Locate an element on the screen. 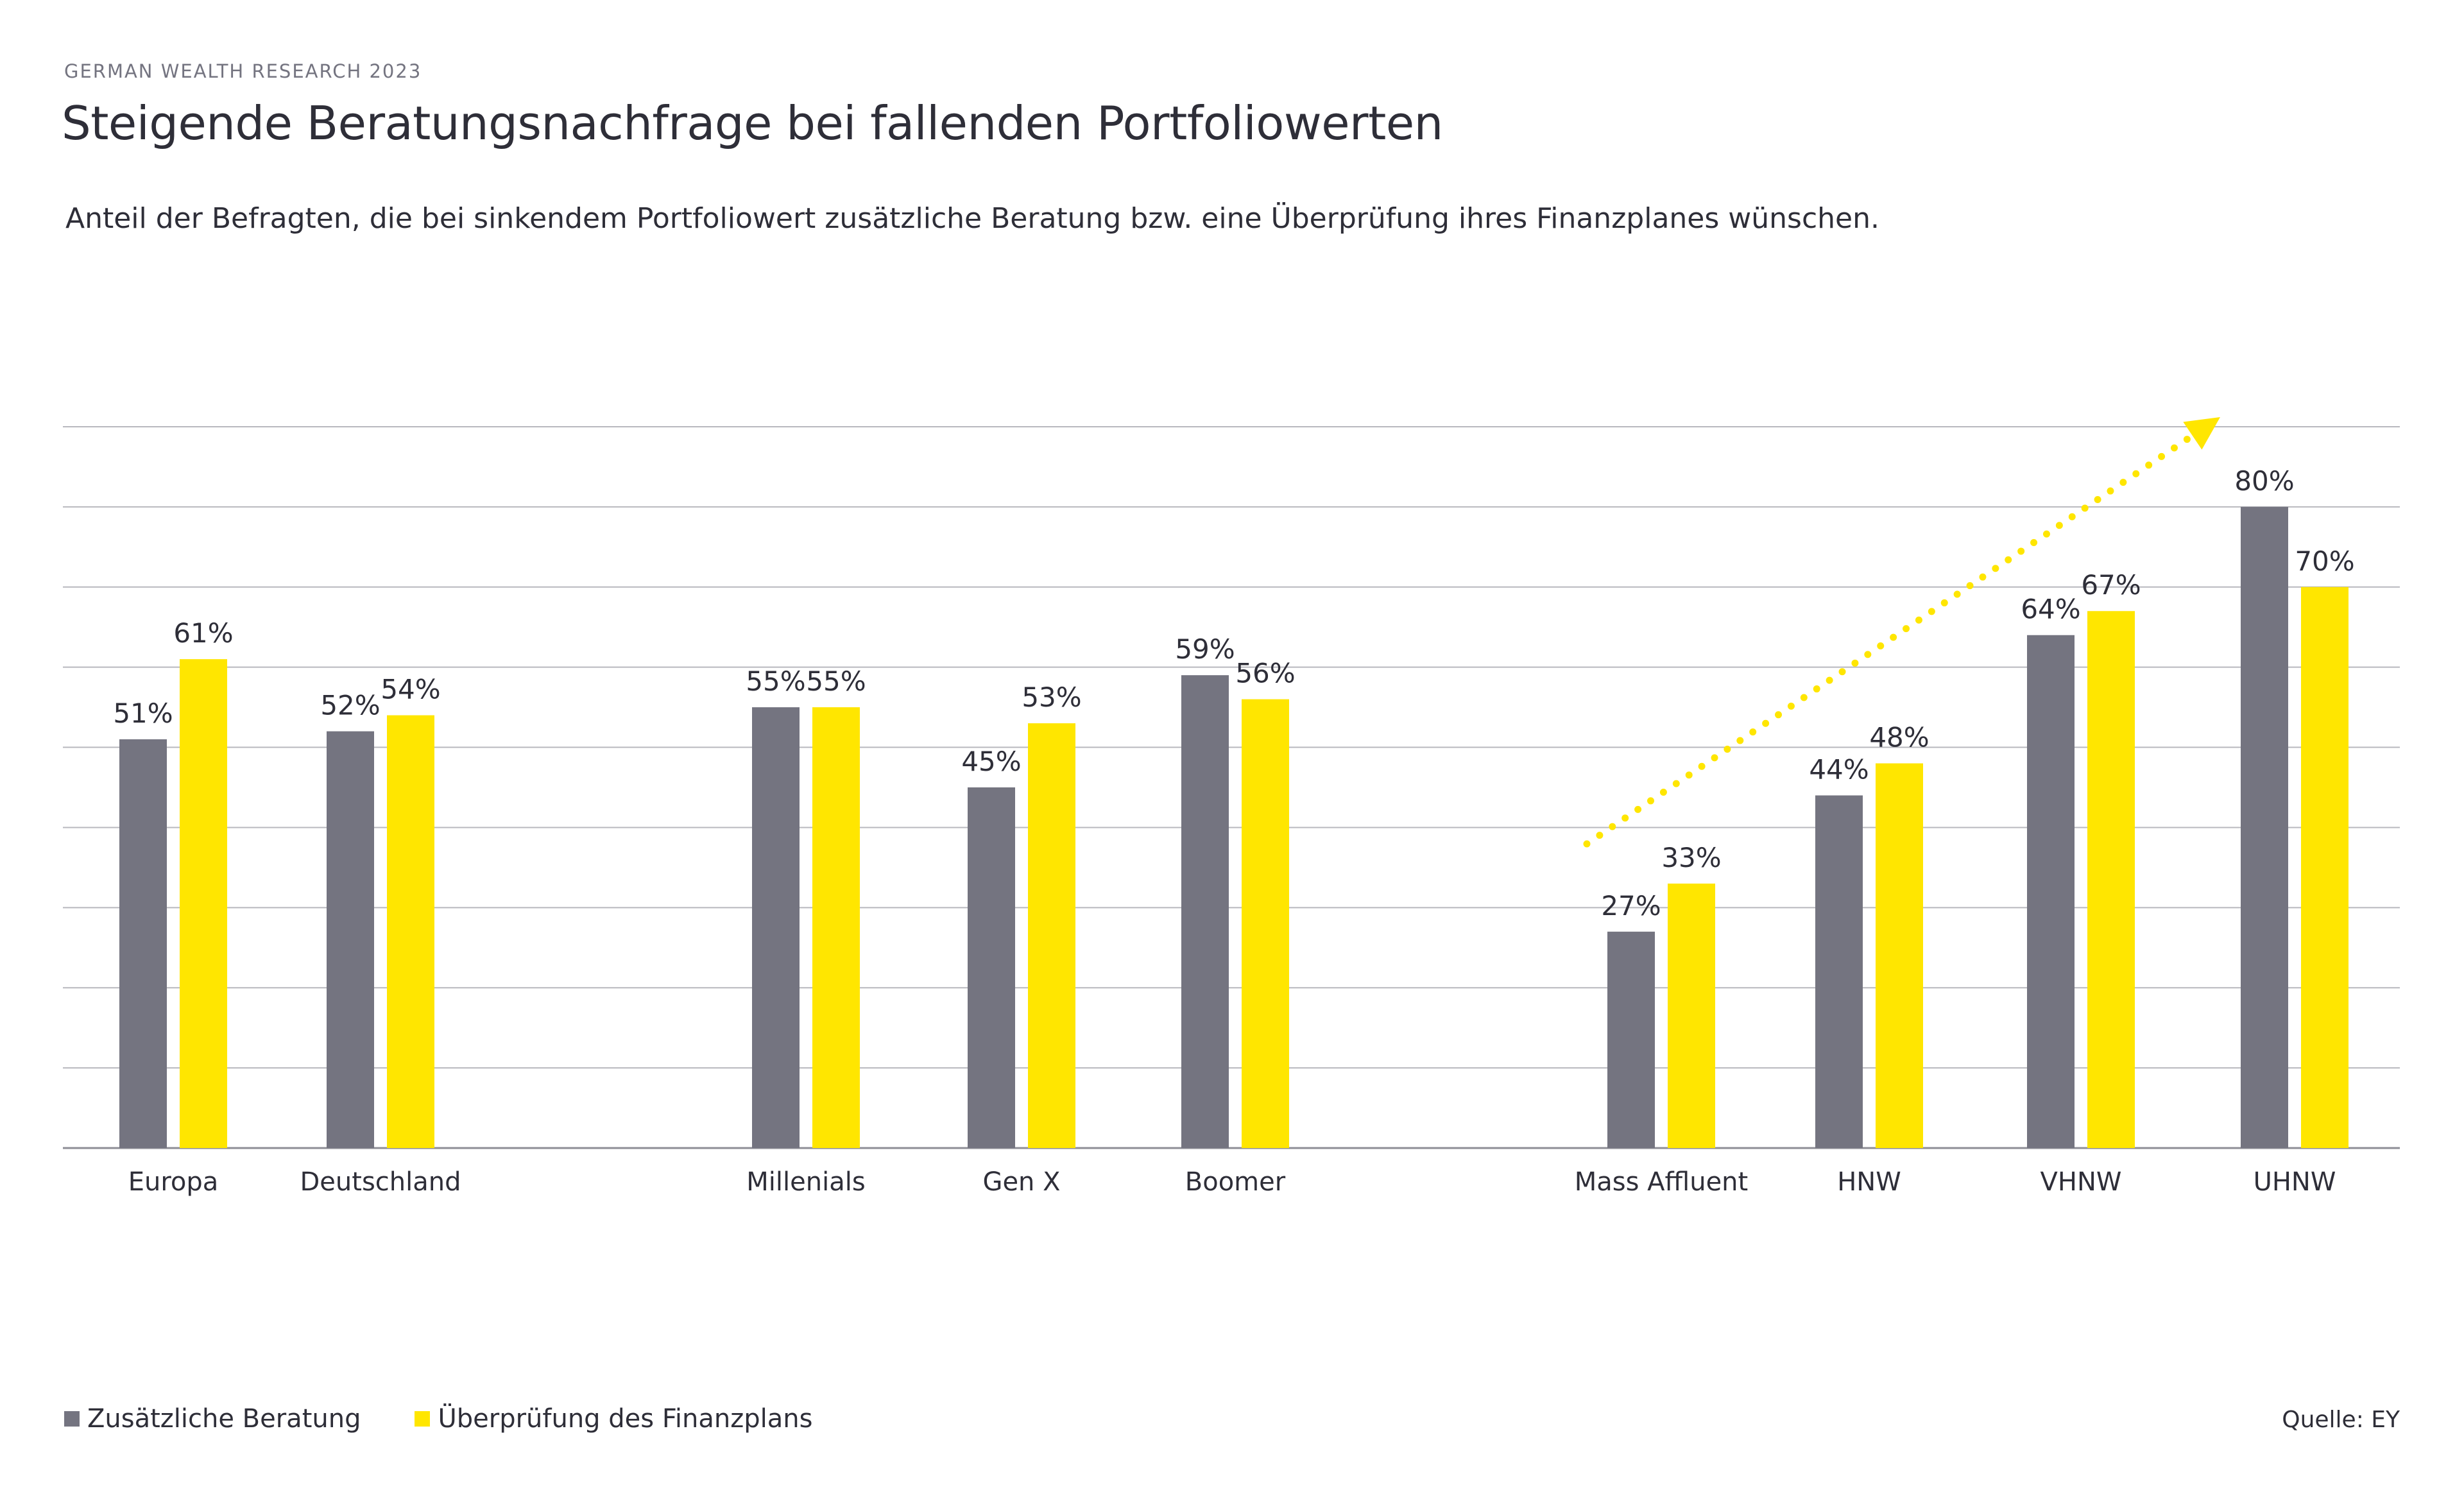 This screenshot has width=2464, height=1492. value-label: 44% is located at coordinates (1839, 769).